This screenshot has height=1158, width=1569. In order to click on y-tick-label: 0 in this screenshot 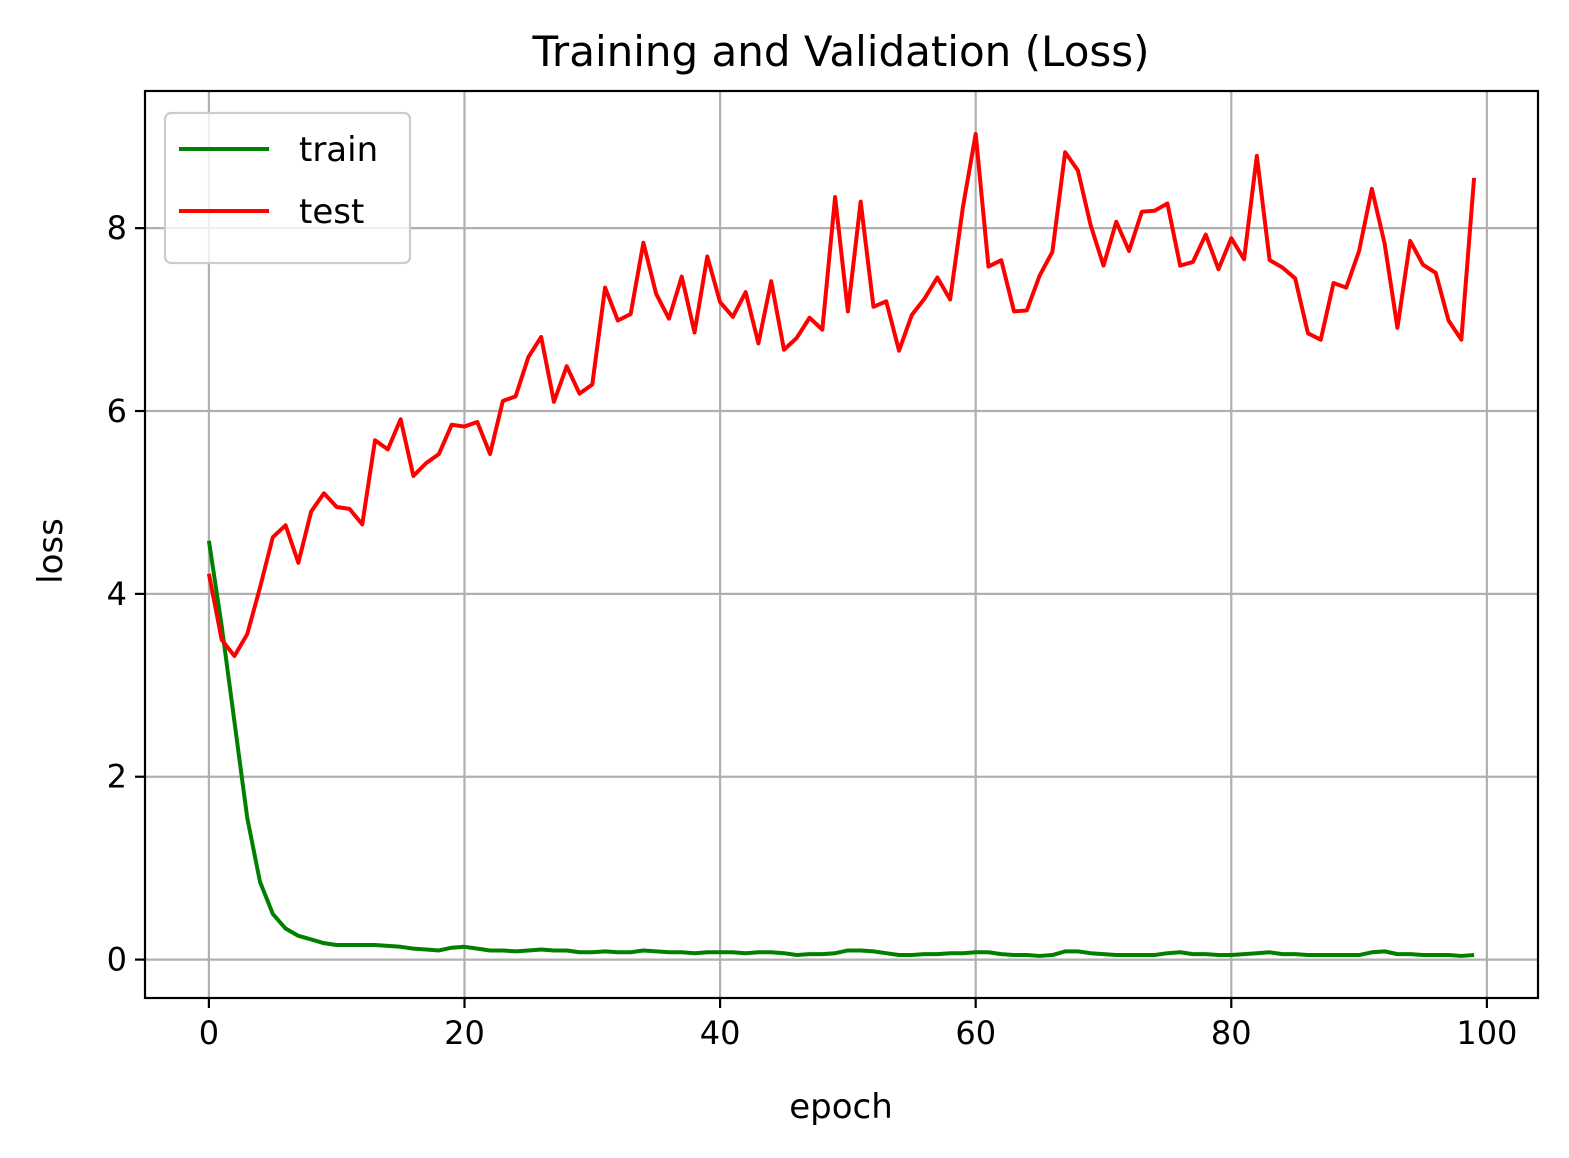, I will do `click(117, 960)`.